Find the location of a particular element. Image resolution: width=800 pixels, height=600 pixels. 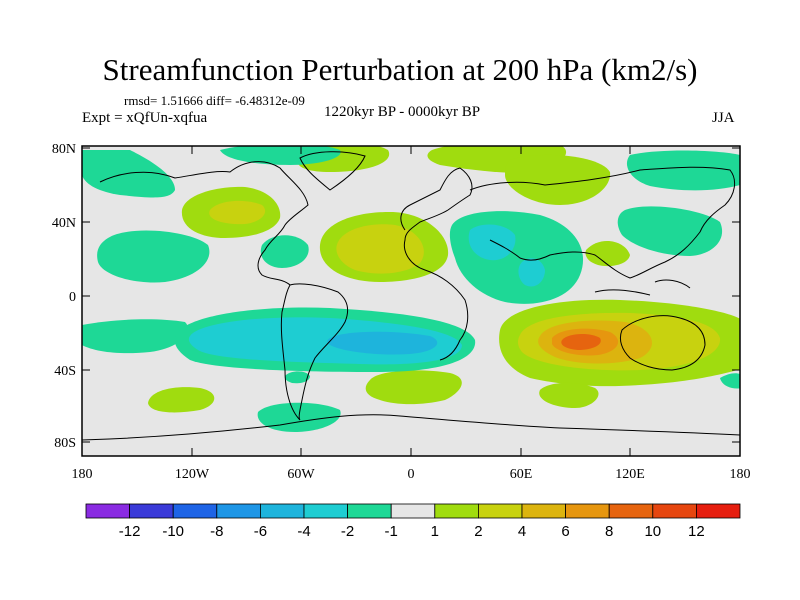

colorbar-label-8: 2 is located at coordinates (478, 531).